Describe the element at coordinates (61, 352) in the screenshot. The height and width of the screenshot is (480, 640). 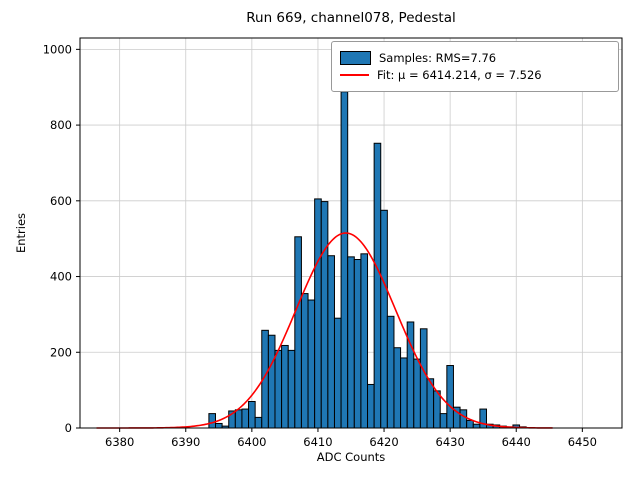
I see `y-tick-label: 200` at that location.